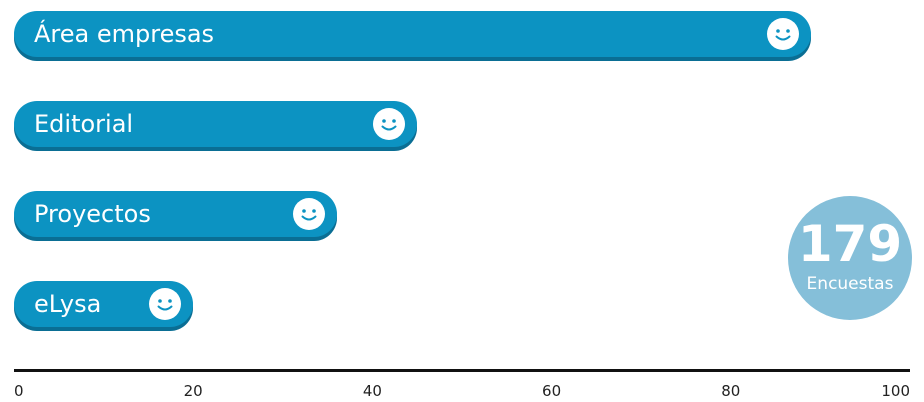  What do you see at coordinates (413, 34) in the screenshot?
I see `bar-0: Área empresas` at bounding box center [413, 34].